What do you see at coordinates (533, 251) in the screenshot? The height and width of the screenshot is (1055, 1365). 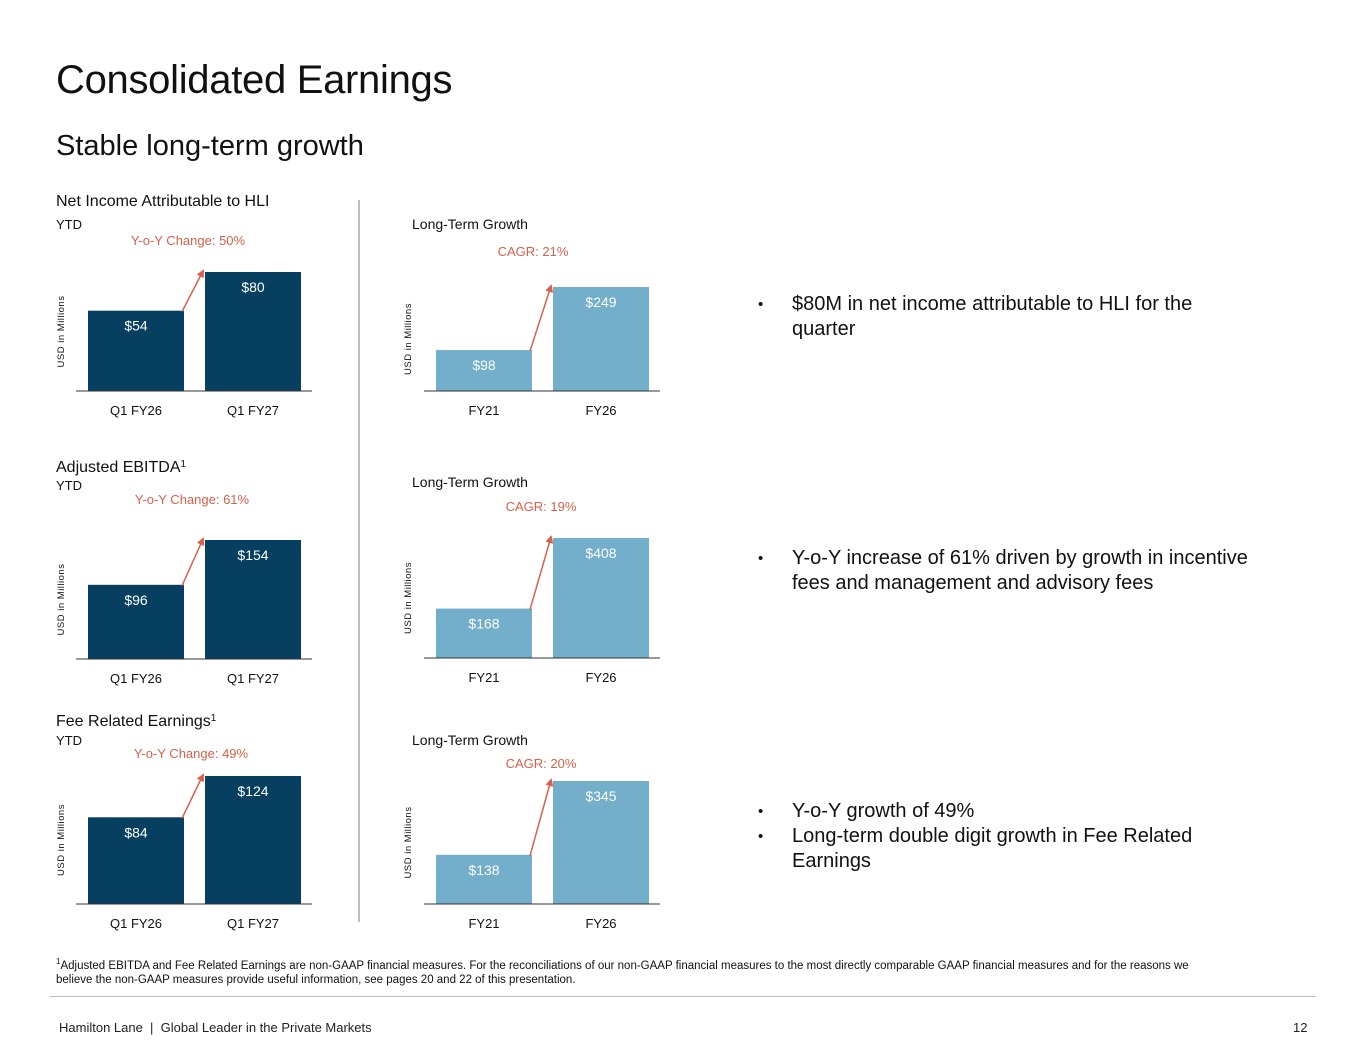 I see `chart-annotation: CAGR: 21%` at bounding box center [533, 251].